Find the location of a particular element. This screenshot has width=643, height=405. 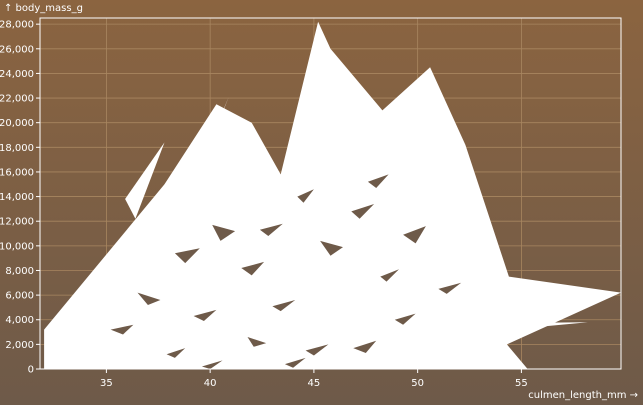

y-tick-label: 2,000 is located at coordinates (19, 345).